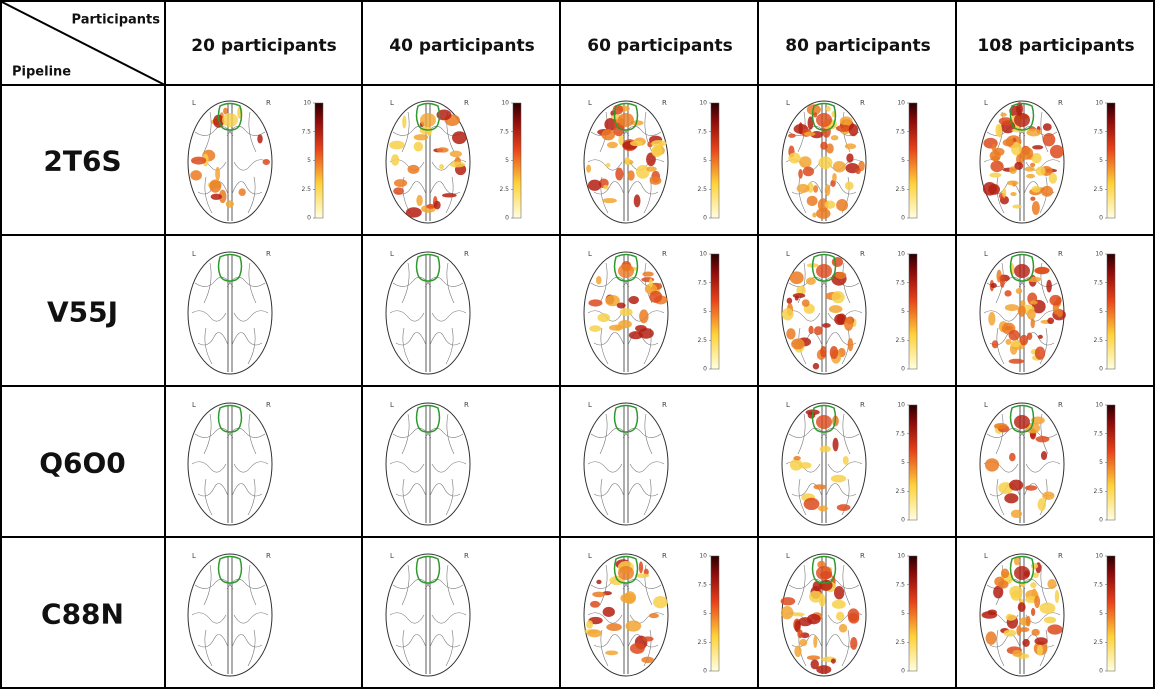  Describe the element at coordinates (428, 313) in the screenshot. I see `brain-outline` at that location.